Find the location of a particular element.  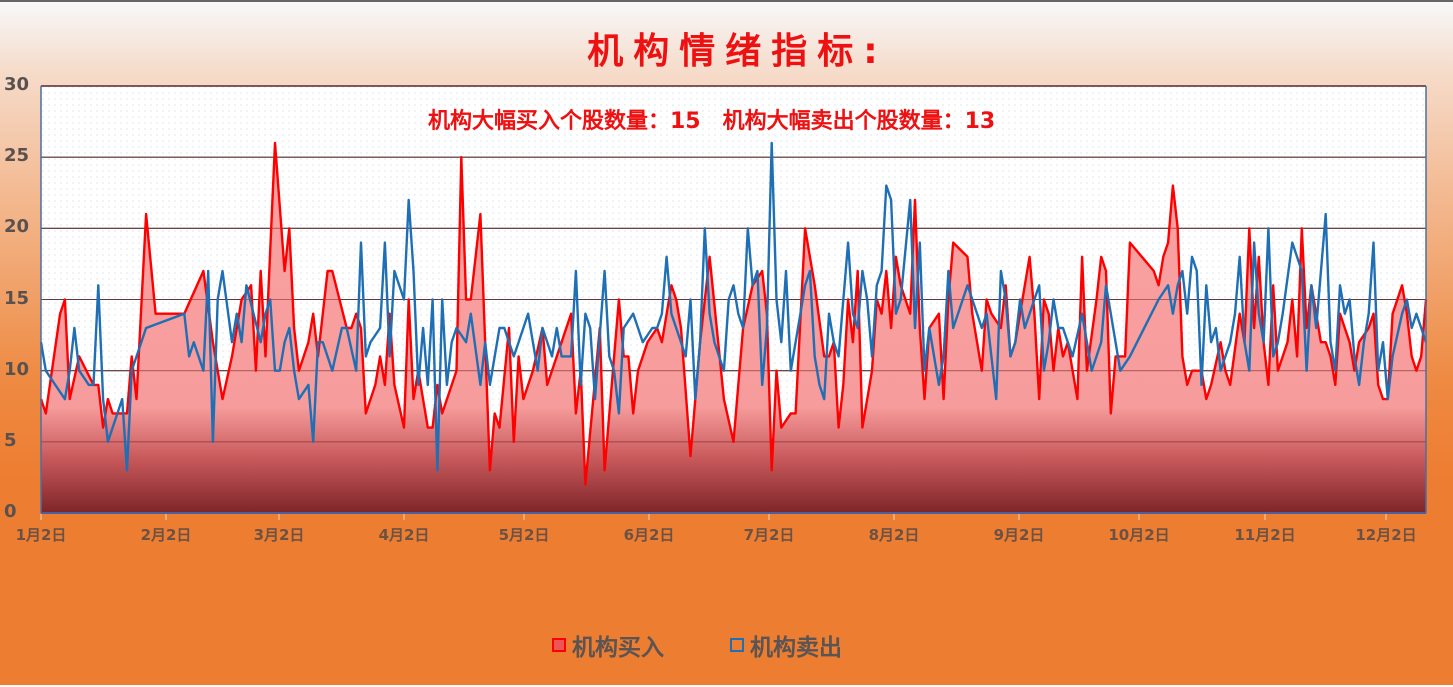

y-tick-label: 20 is located at coordinates (17, 227).